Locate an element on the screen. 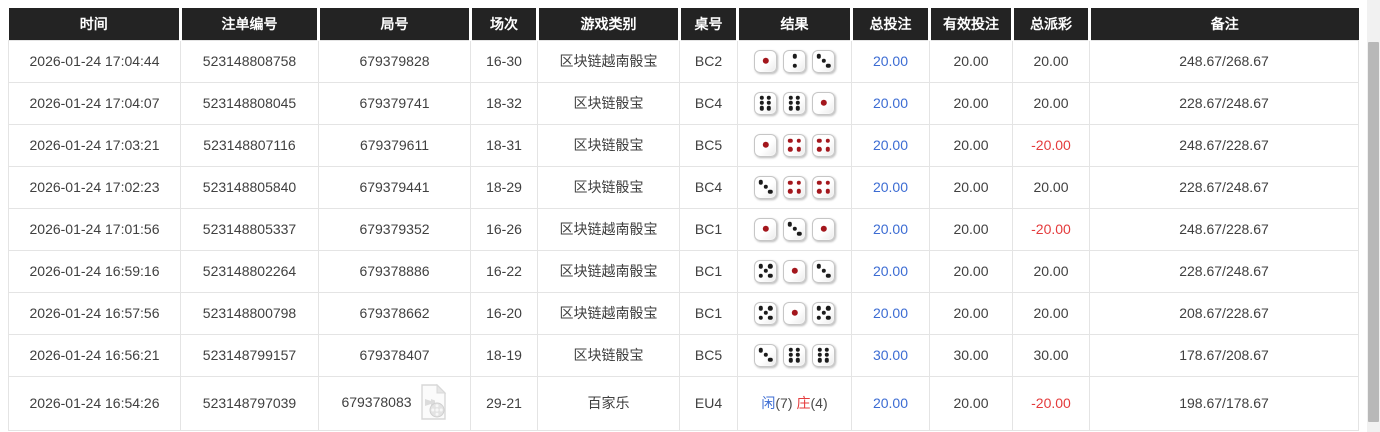 The image size is (1380, 432). cell-remark: 248.67/228.67 is located at coordinates (1224, 145).